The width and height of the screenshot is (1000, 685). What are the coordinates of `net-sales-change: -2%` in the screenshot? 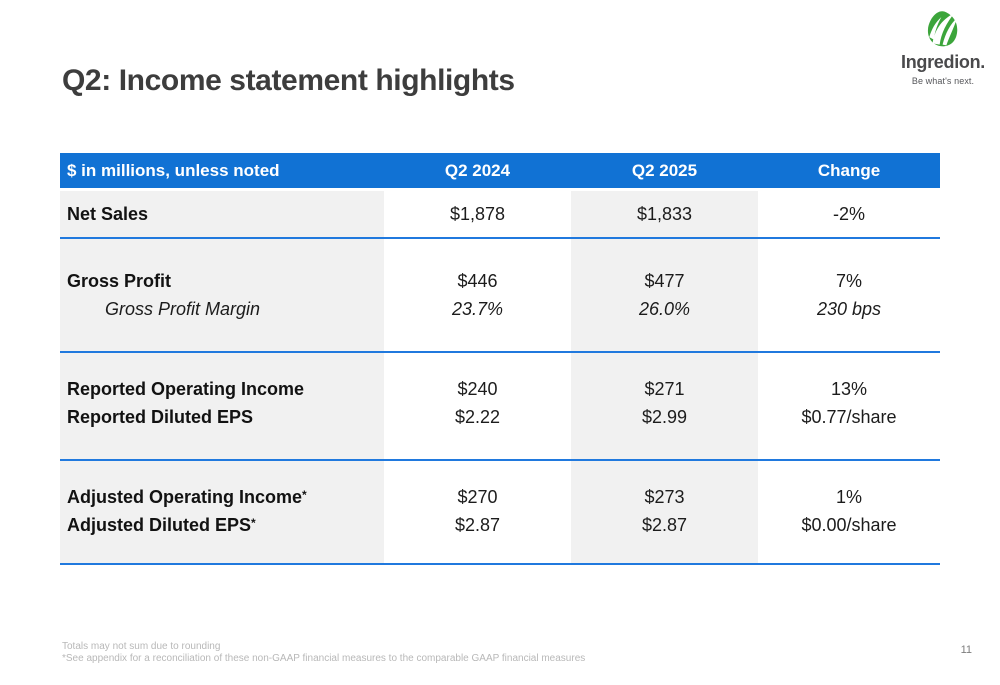 It's located at (848, 214).